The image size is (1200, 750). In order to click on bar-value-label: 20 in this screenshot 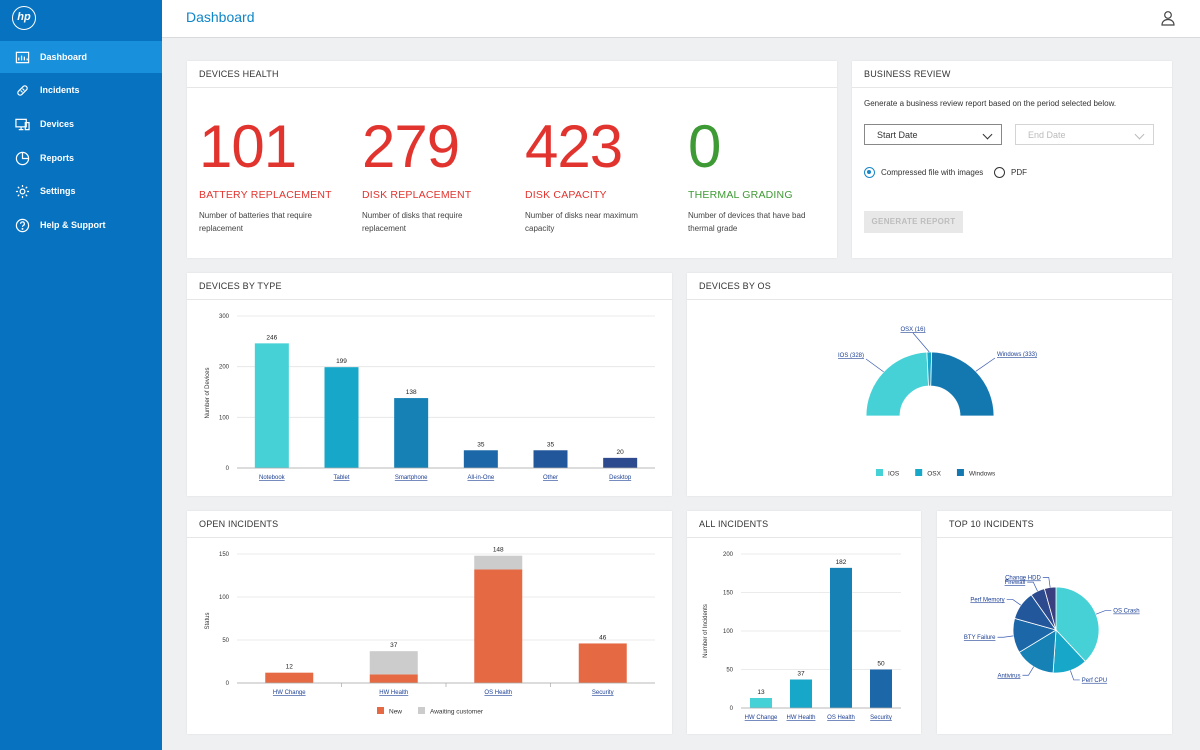, I will do `click(621, 452)`.